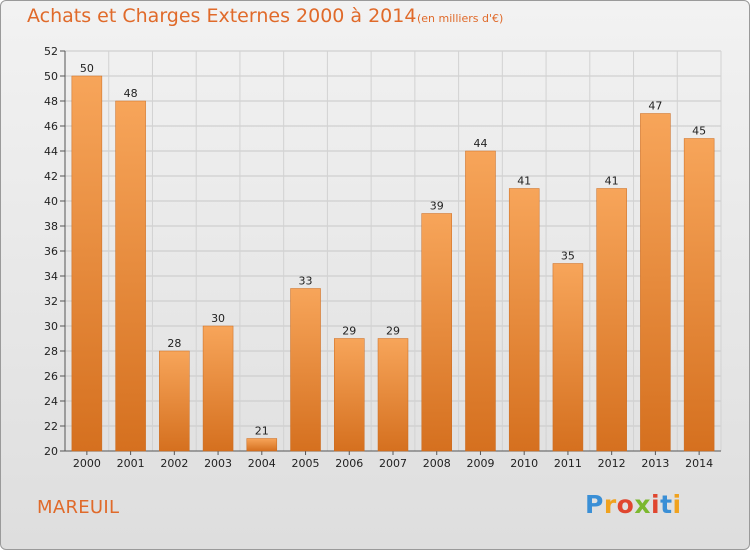 Image resolution: width=750 pixels, height=550 pixels. I want to click on bar-2010, so click(524, 320).